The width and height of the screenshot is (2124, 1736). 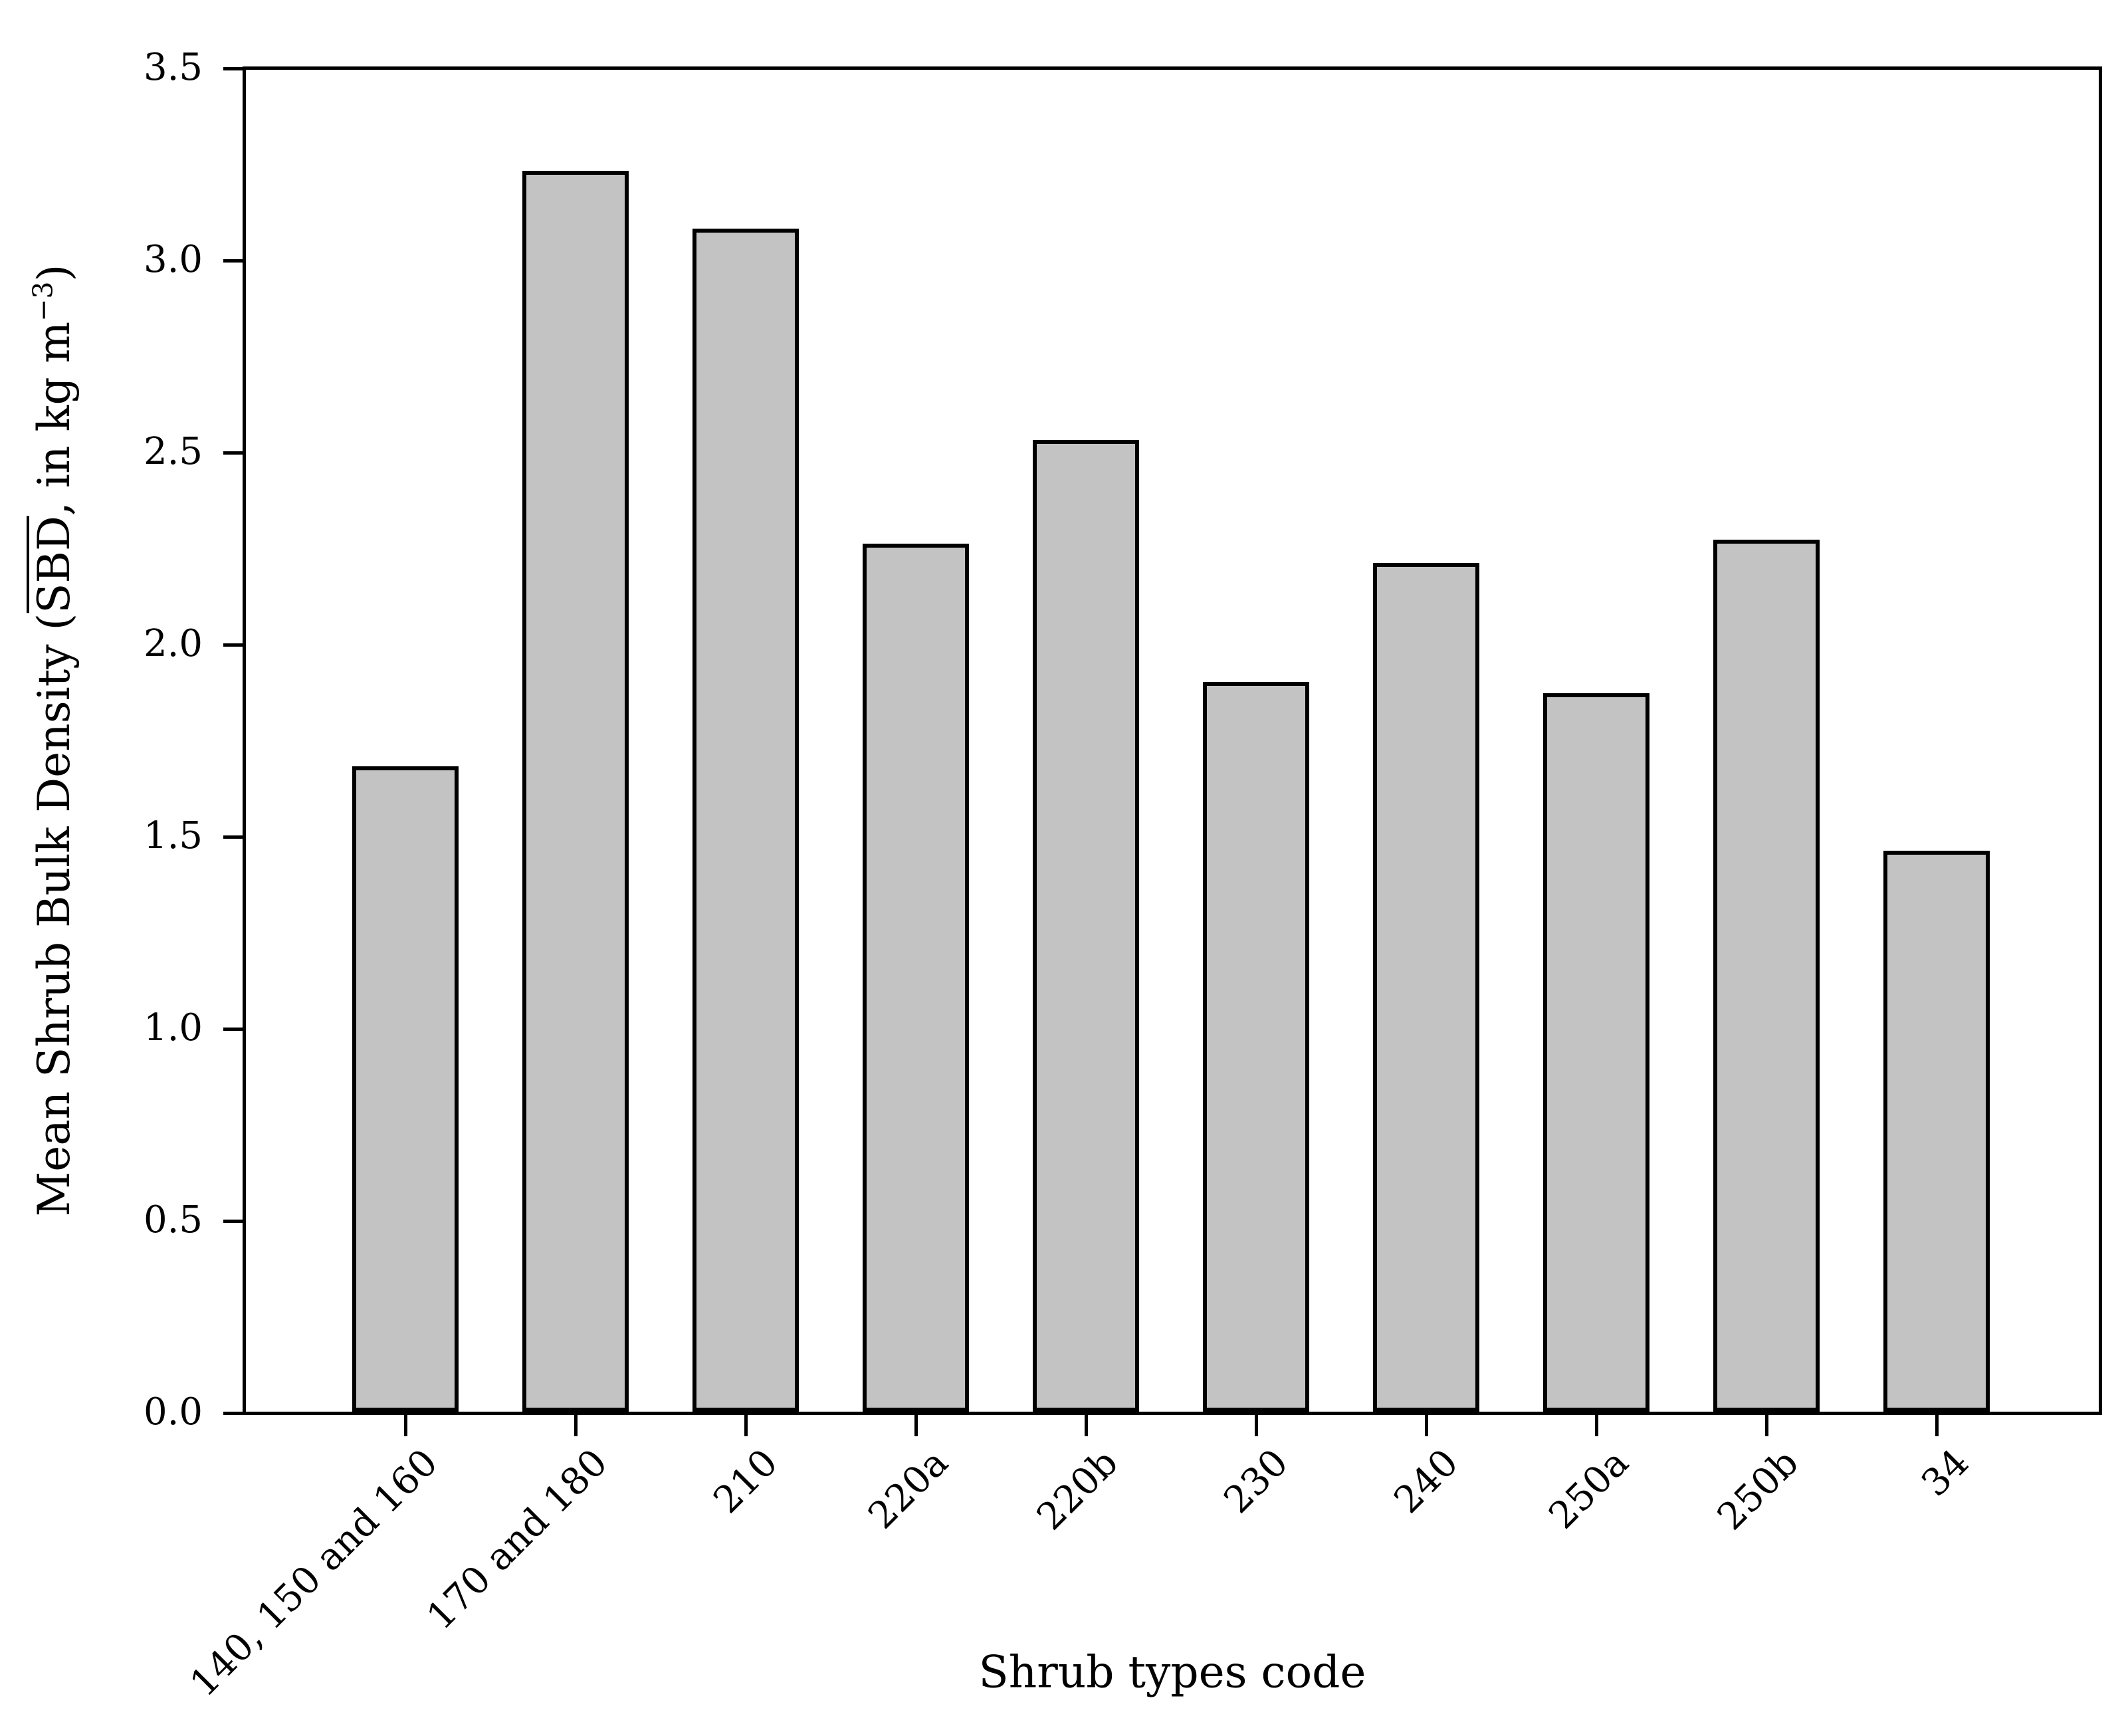 I want to click on y-tick-label: 0.5, so click(x=173, y=1220).